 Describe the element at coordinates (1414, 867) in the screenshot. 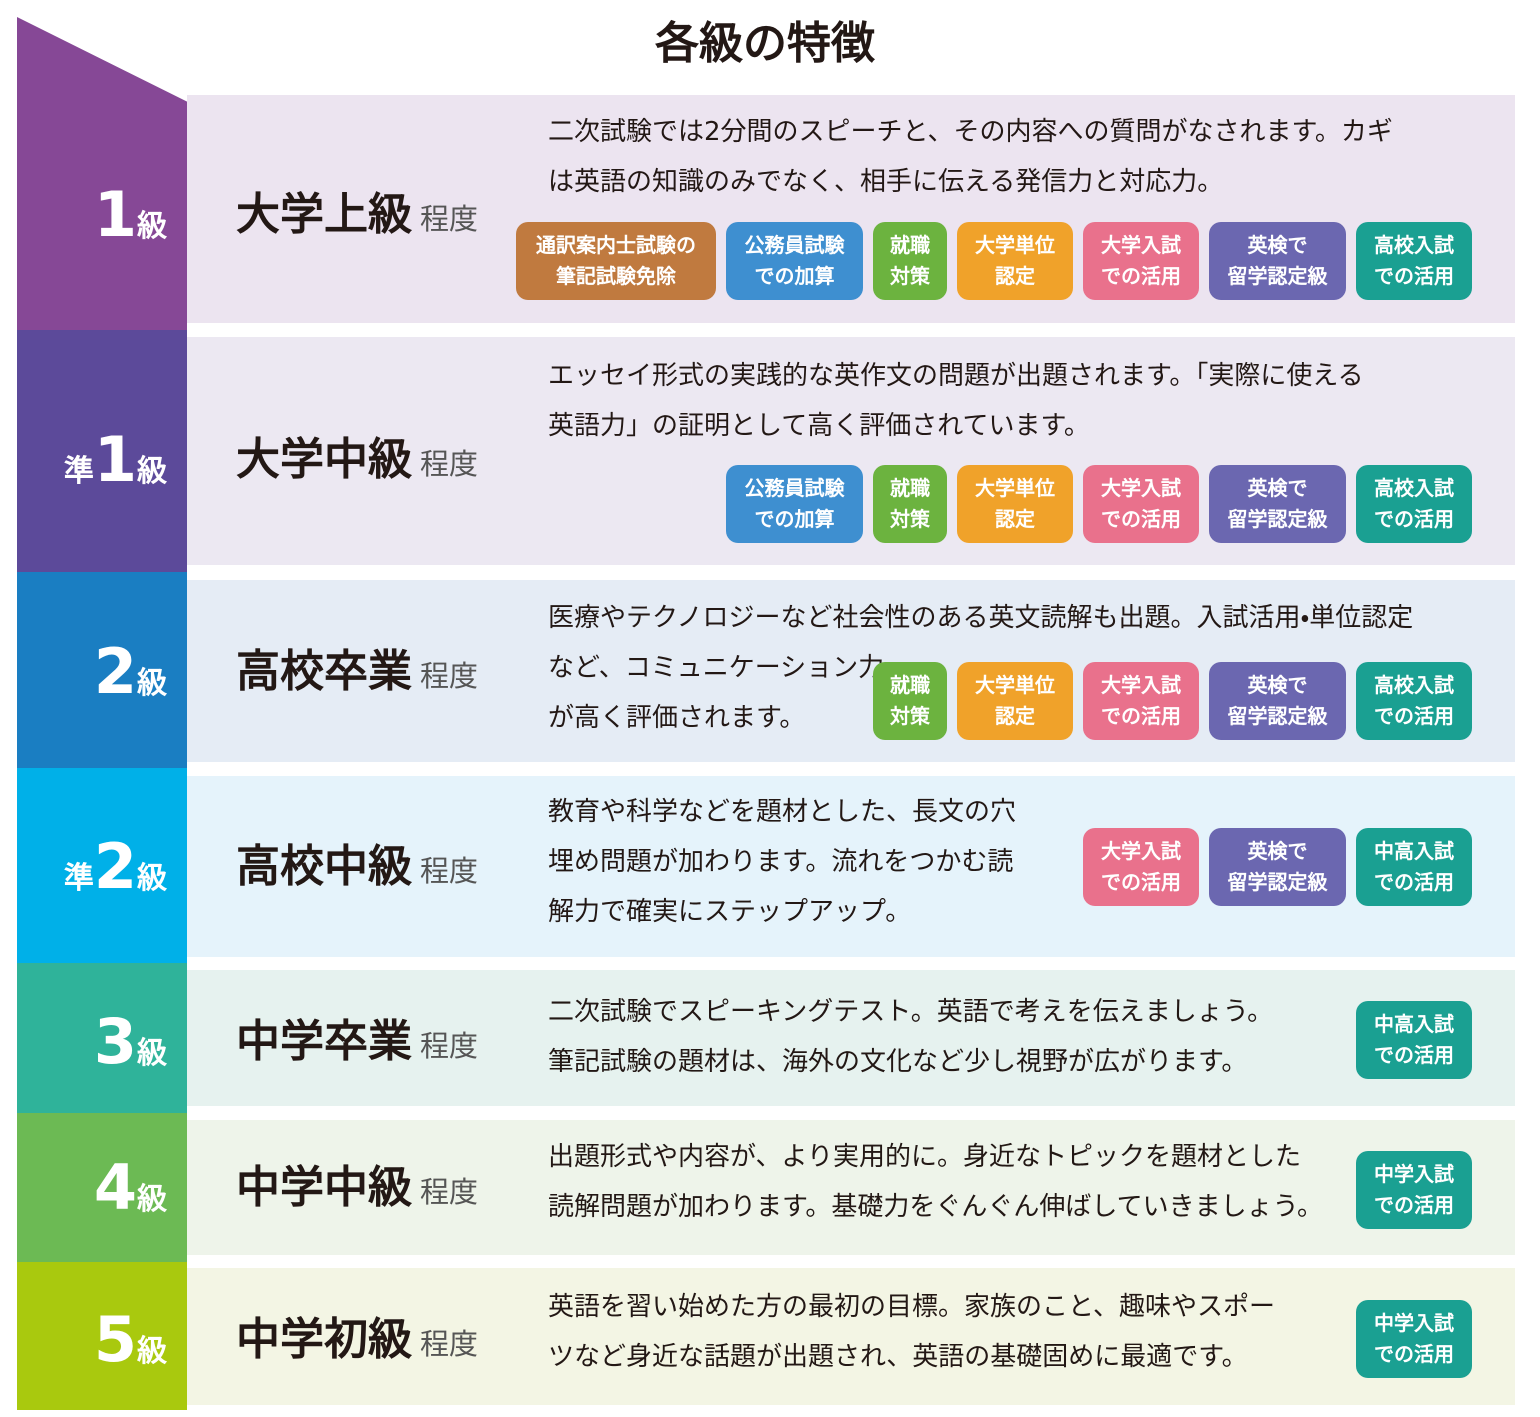

I see `tag: 中高入試 での活用` at that location.